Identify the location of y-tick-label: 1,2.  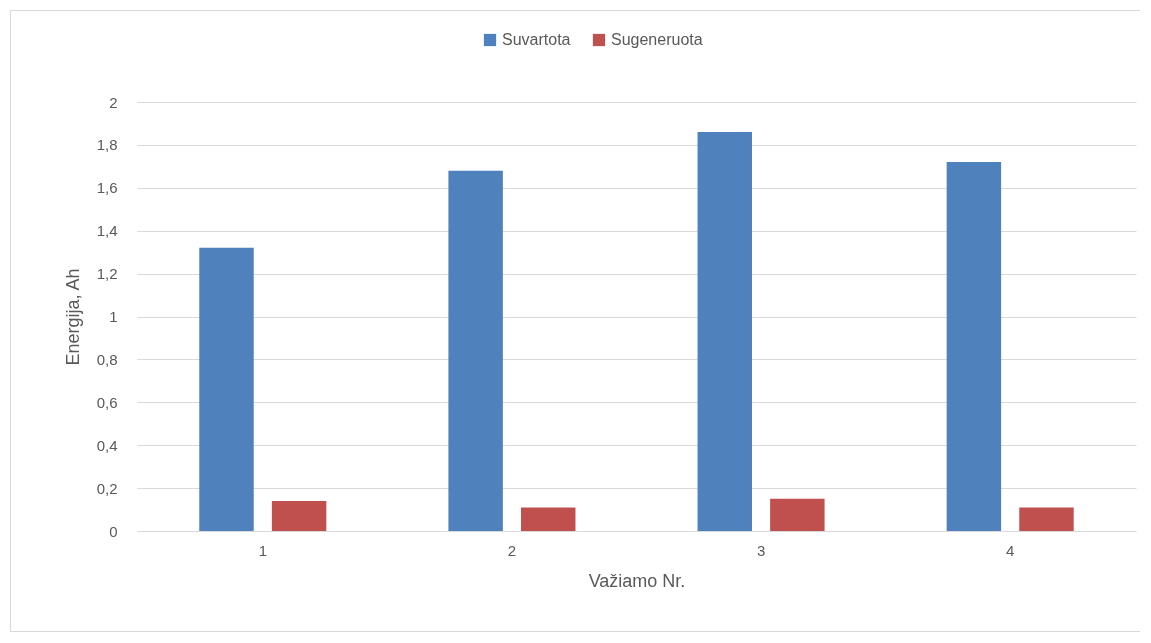
(107, 274).